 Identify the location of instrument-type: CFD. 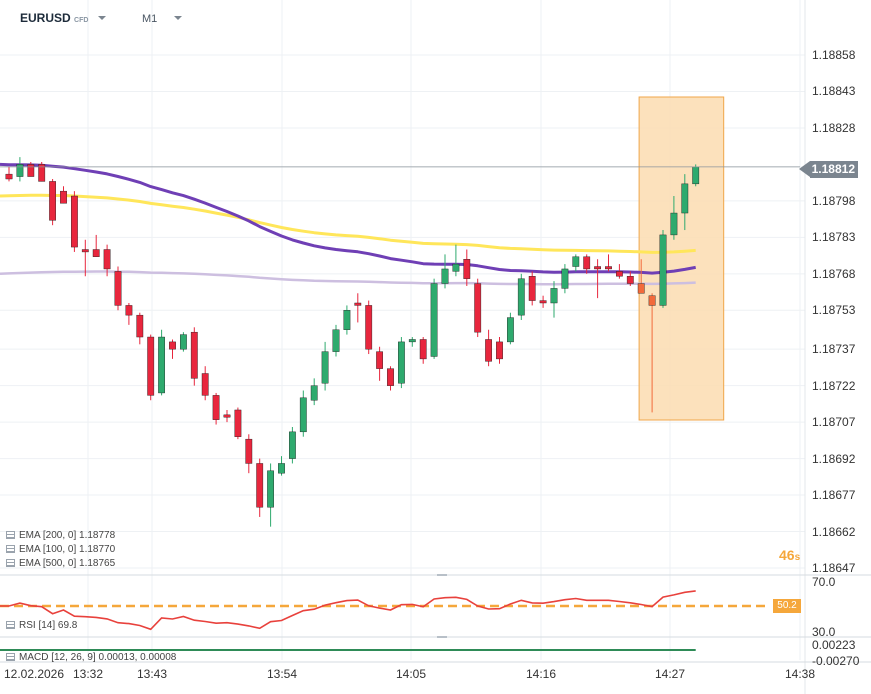
(81, 20).